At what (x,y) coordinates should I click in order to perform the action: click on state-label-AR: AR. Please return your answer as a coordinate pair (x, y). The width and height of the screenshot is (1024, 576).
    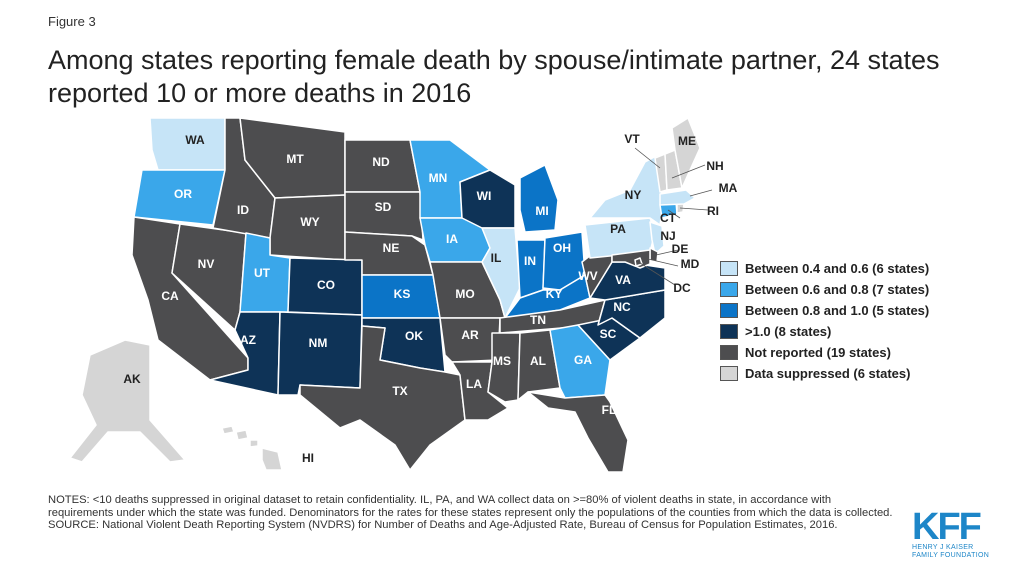
    Looking at the image, I should click on (470, 335).